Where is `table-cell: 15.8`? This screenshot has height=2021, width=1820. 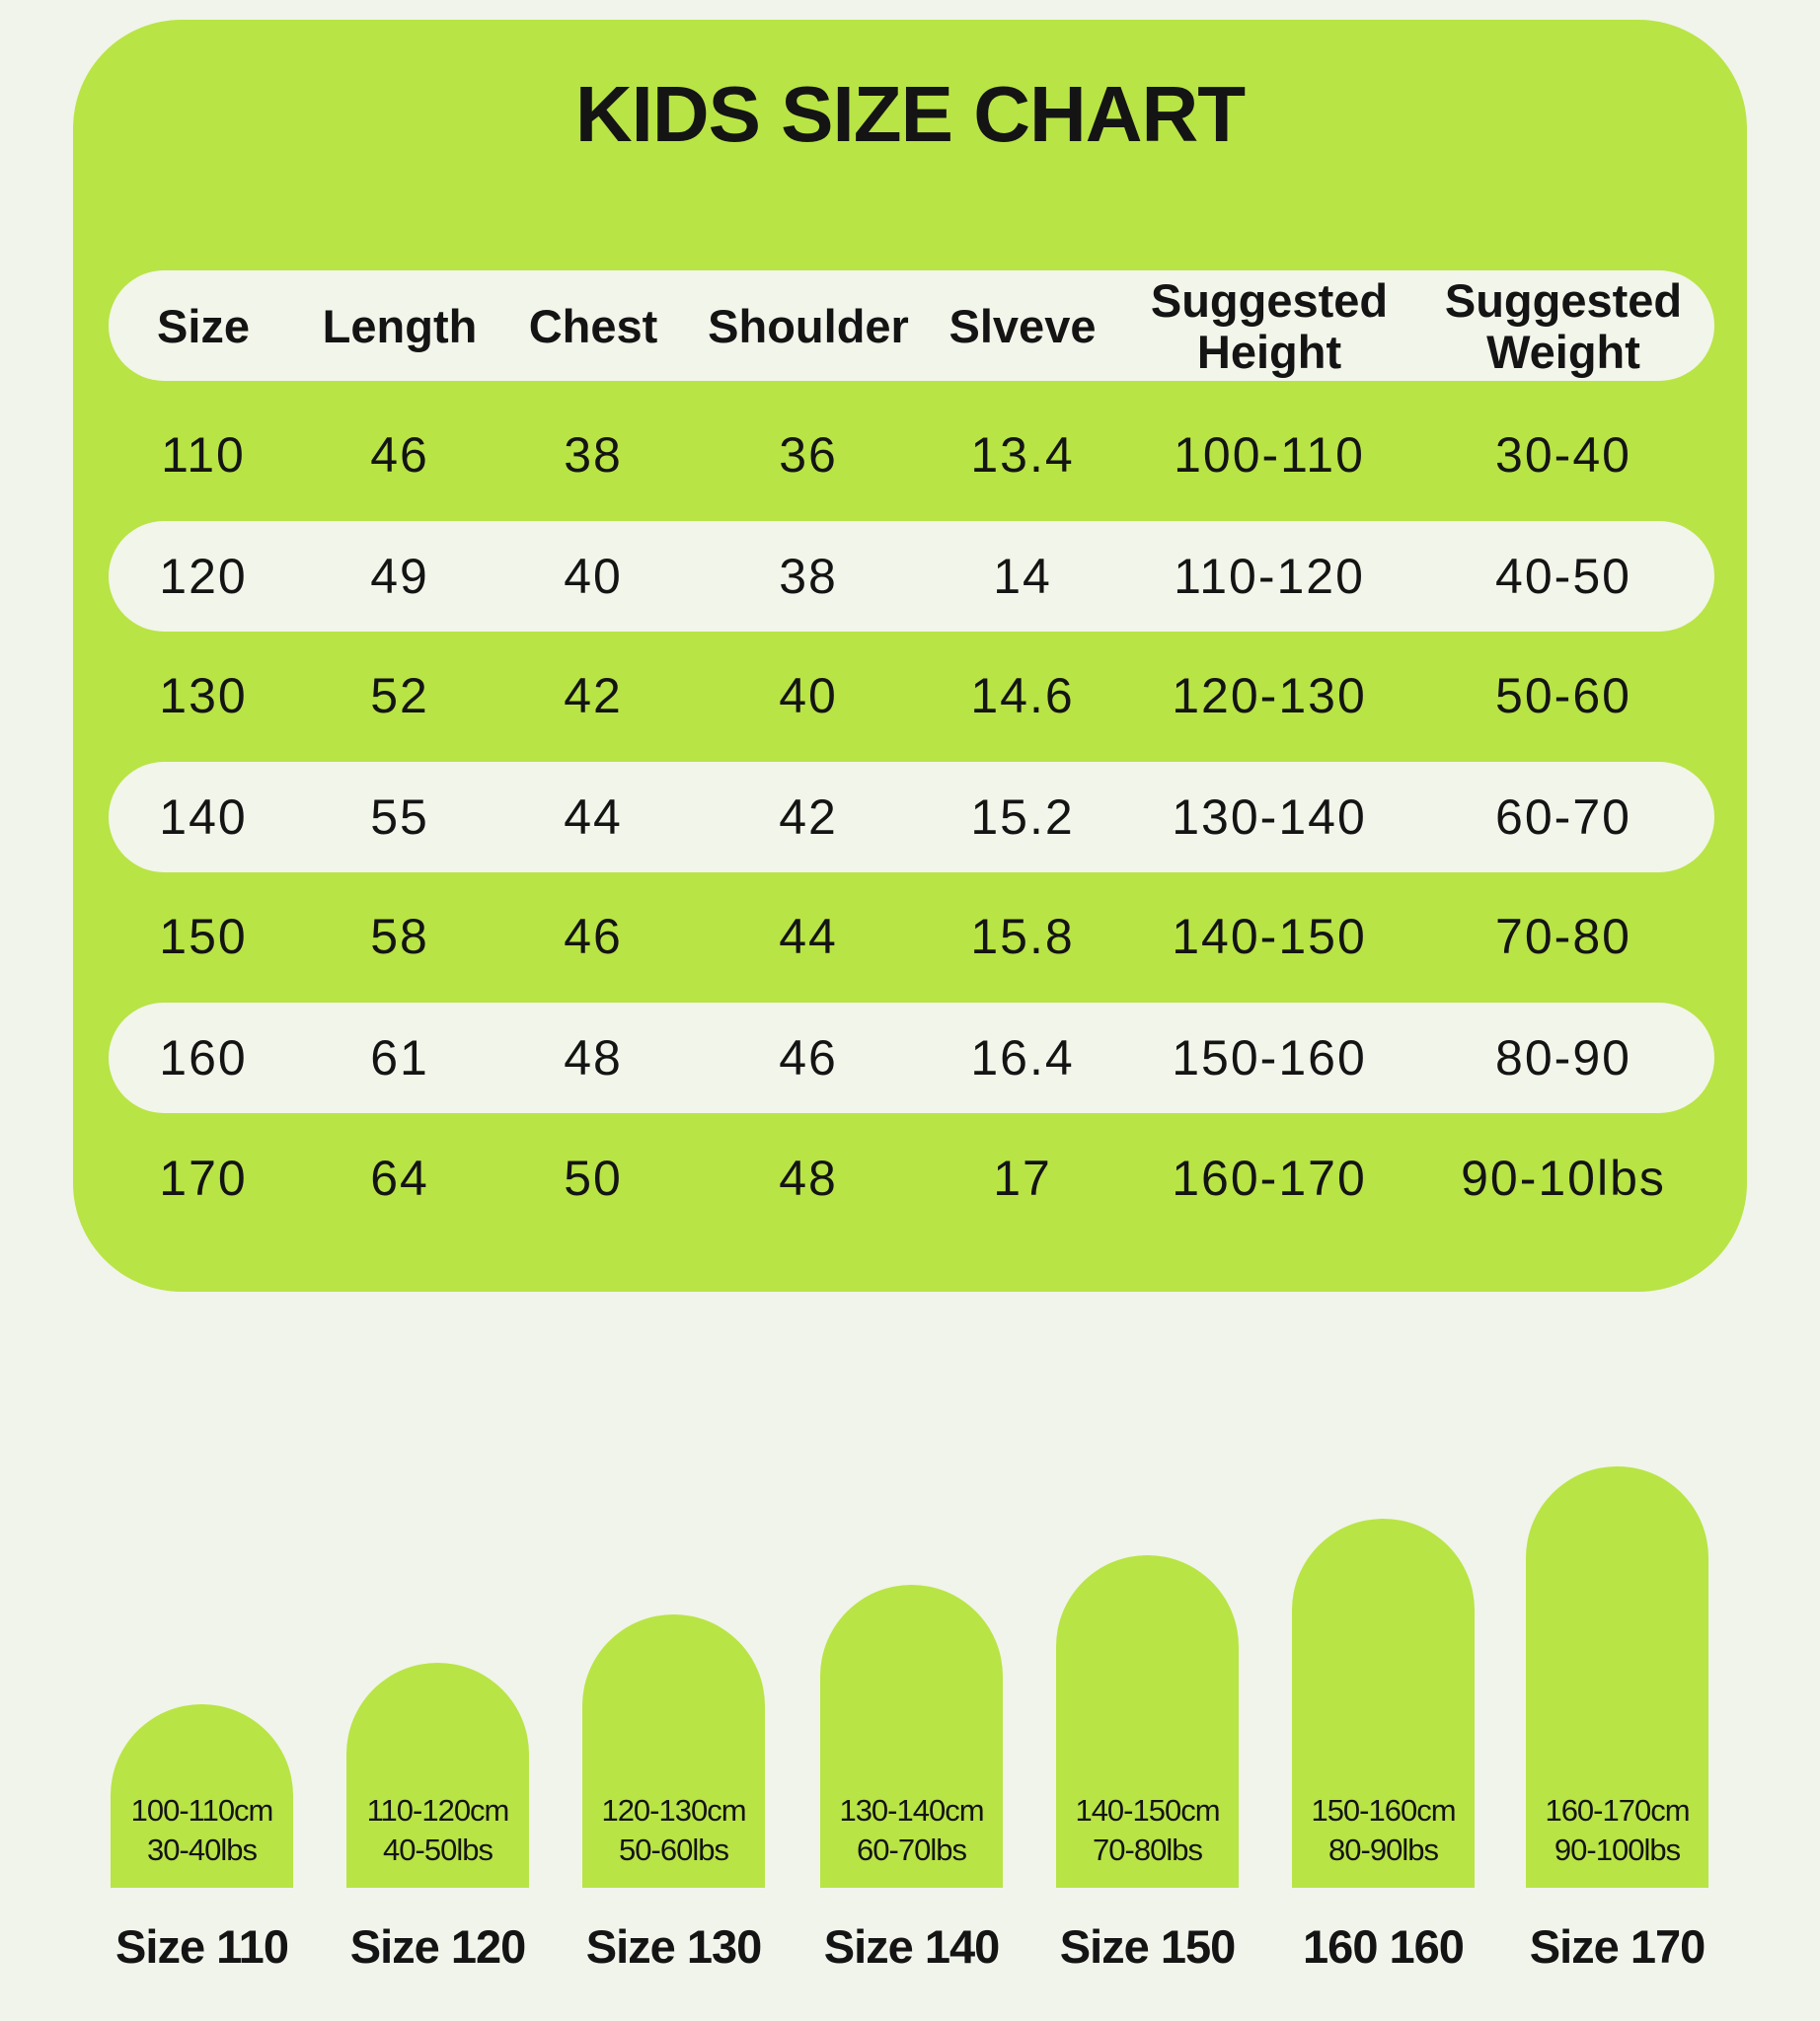
table-cell: 15.8 is located at coordinates (1022, 936).